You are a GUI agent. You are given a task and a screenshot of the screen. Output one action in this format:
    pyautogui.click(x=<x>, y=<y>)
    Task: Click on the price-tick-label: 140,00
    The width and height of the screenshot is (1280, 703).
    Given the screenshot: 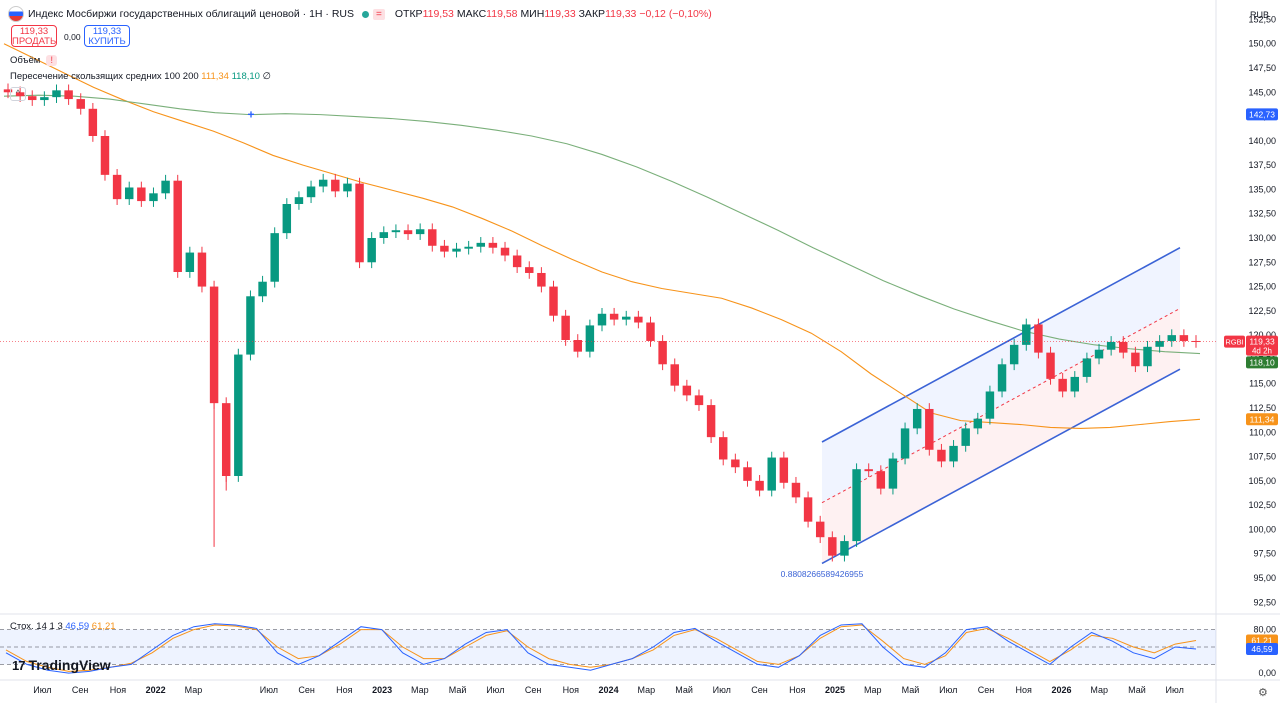 What is the action you would take?
    pyautogui.click(x=1262, y=141)
    